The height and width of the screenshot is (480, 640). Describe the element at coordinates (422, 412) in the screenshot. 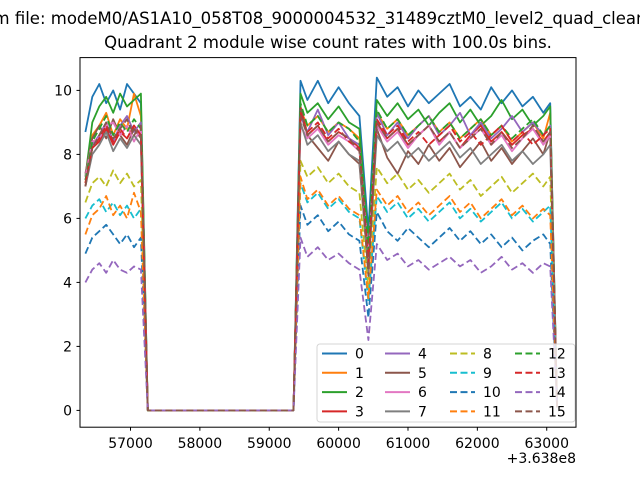

I see `legend-label-7: 7` at that location.